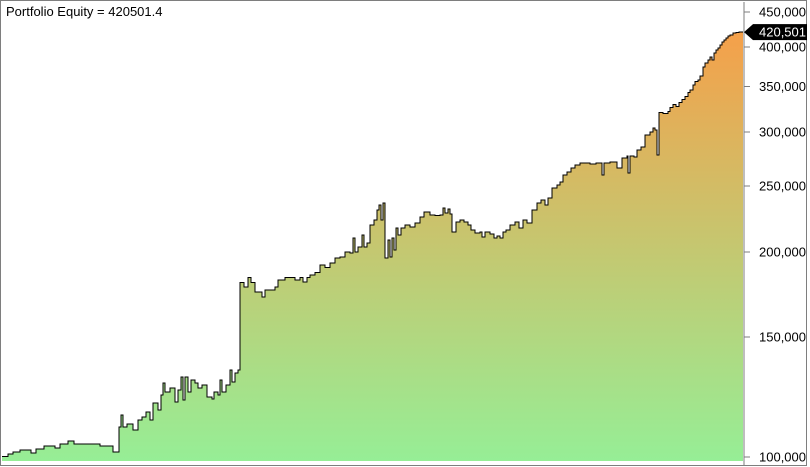  I want to click on current-value-arrow-icon, so click(748, 32).